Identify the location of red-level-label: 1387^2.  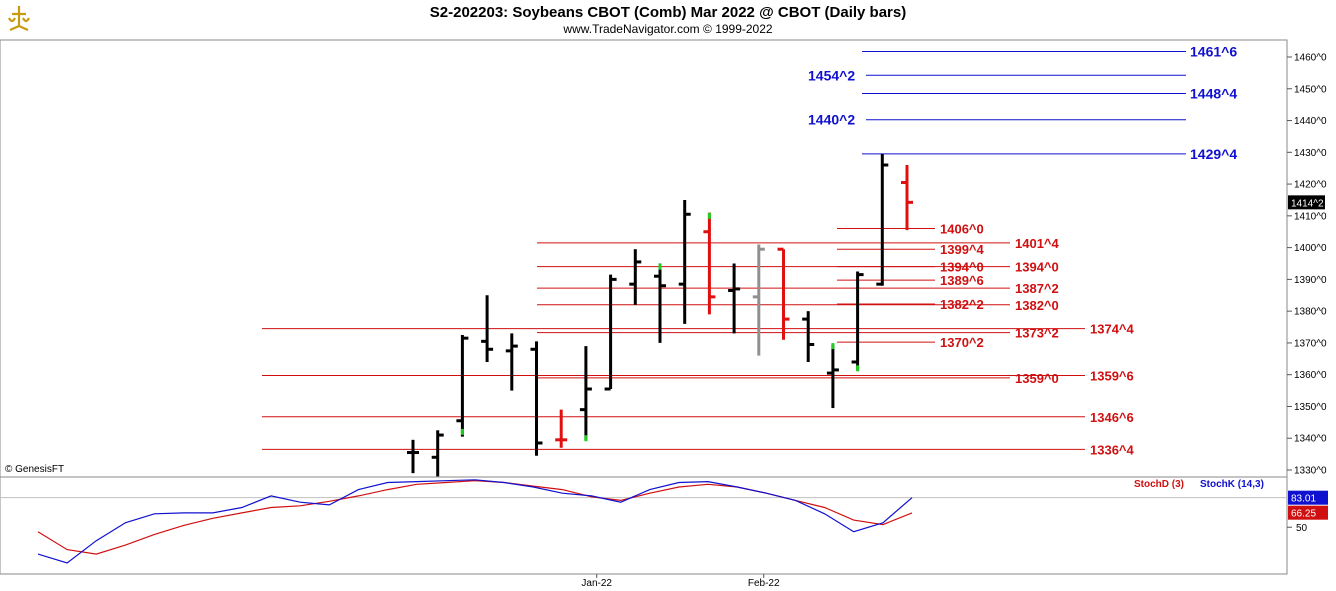
(1037, 288).